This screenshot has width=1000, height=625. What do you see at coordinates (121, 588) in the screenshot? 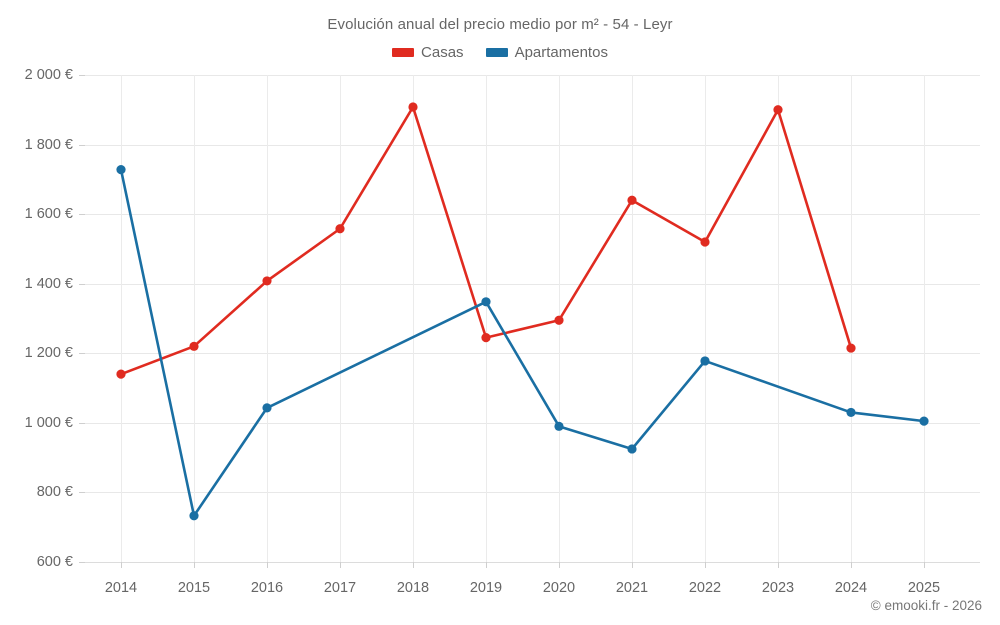
I see `x-axis-tick-label: 2014` at bounding box center [121, 588].